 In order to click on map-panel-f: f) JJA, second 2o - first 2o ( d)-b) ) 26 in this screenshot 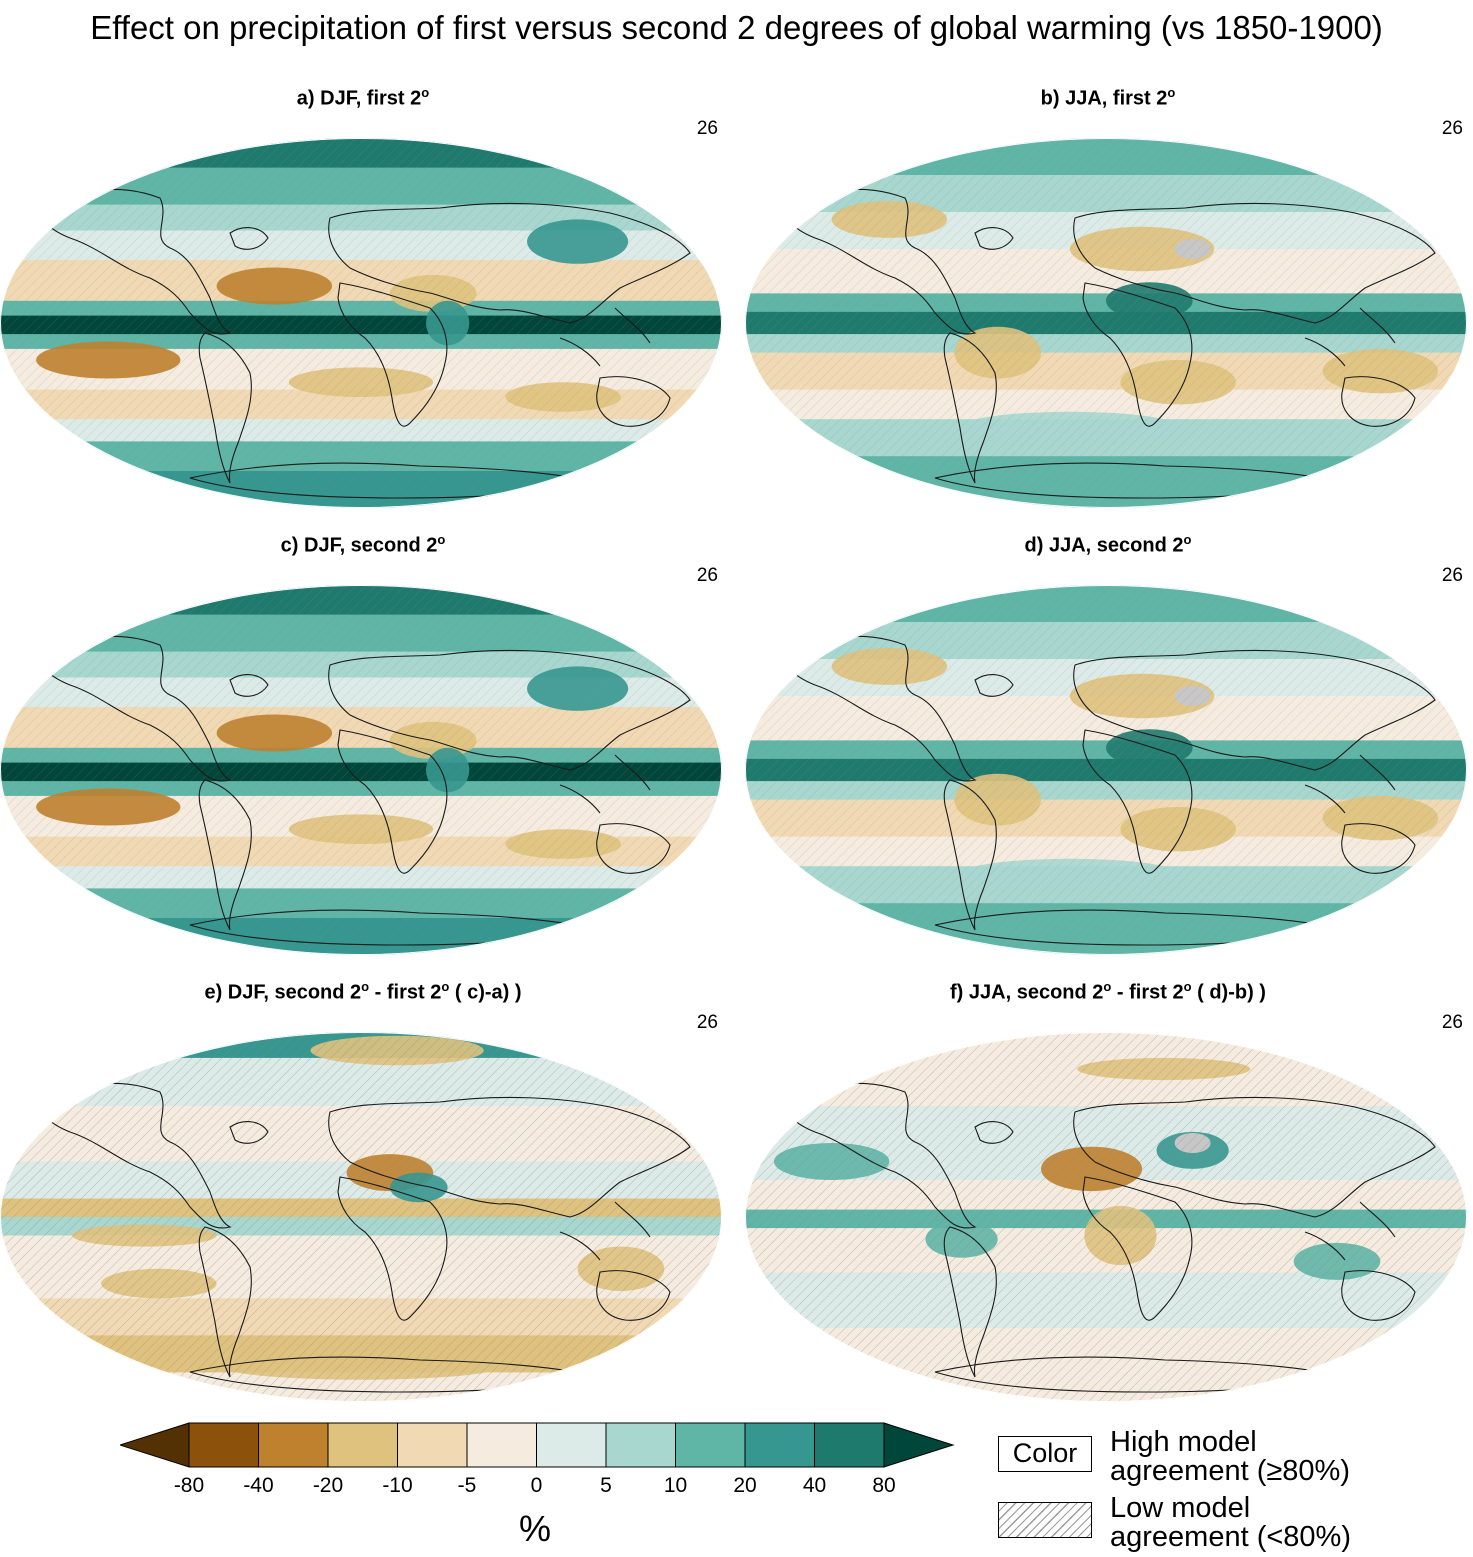, I will do `click(1108, 1189)`.